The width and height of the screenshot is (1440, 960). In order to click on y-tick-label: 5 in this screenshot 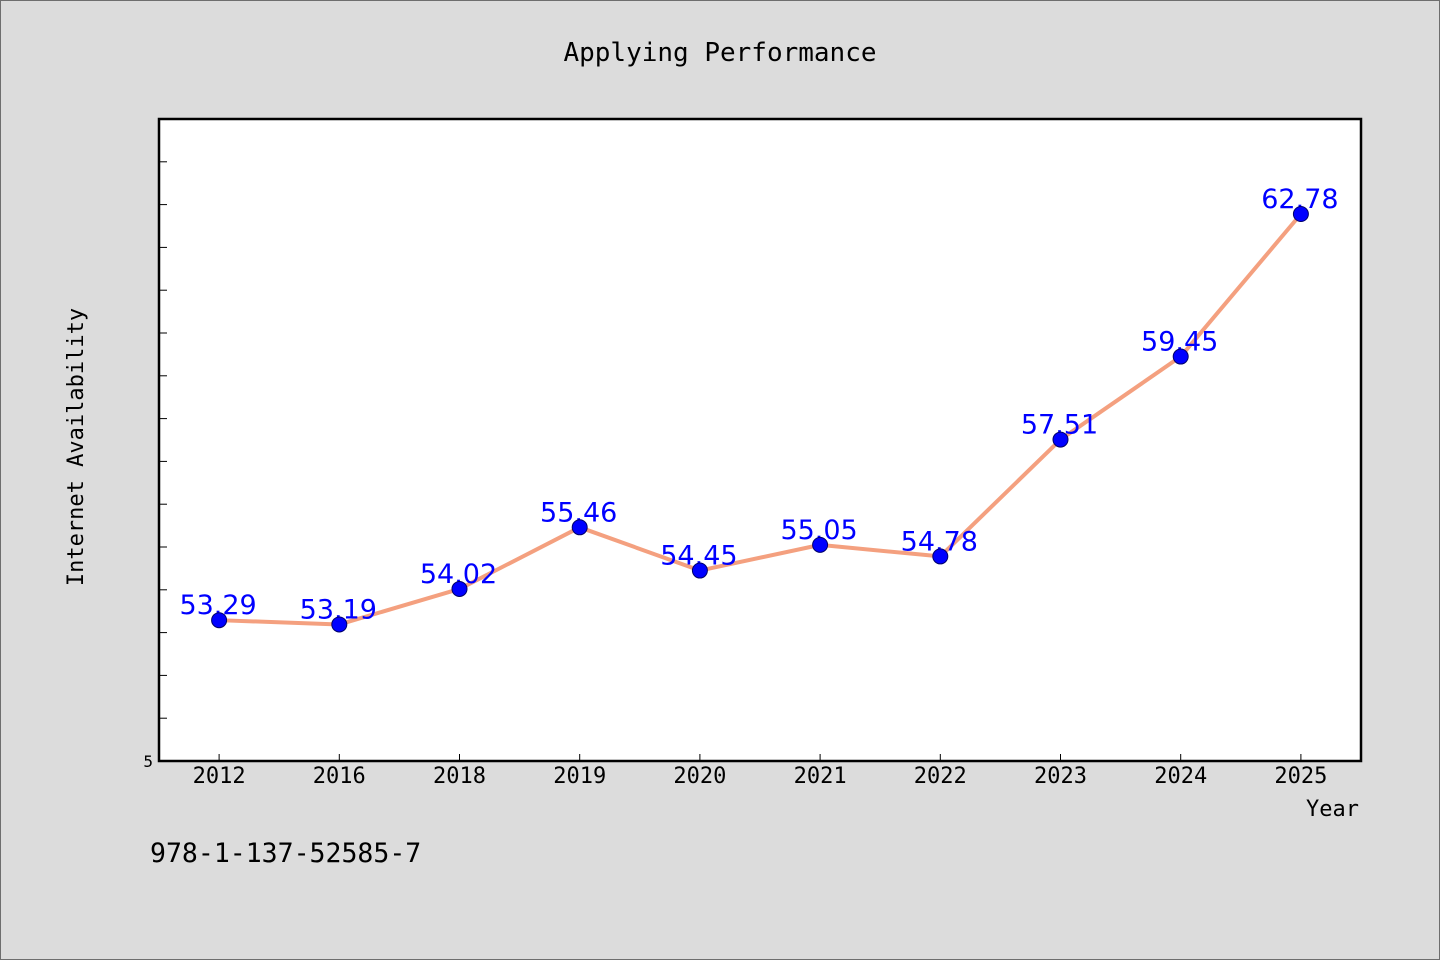, I will do `click(148, 761)`.